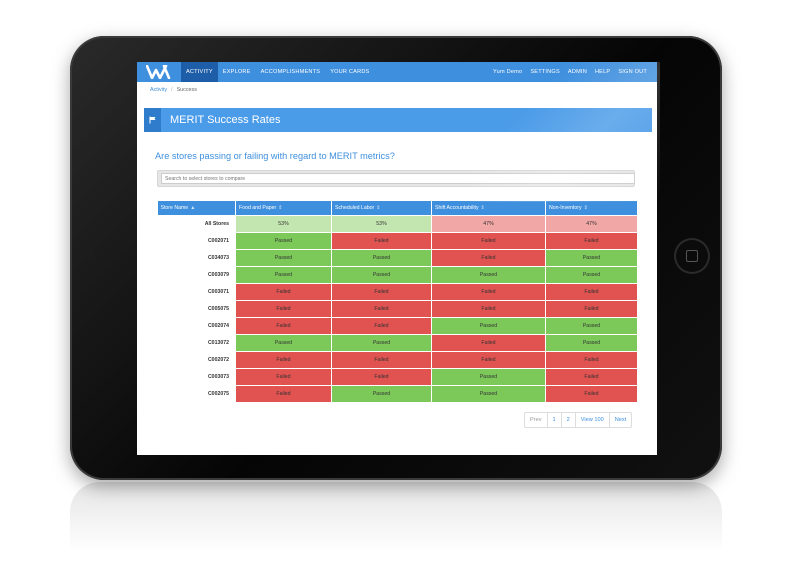 This screenshot has height=573, width=800. Describe the element at coordinates (577, 72) in the screenshot. I see `nav-link-2: ADMIN` at that location.